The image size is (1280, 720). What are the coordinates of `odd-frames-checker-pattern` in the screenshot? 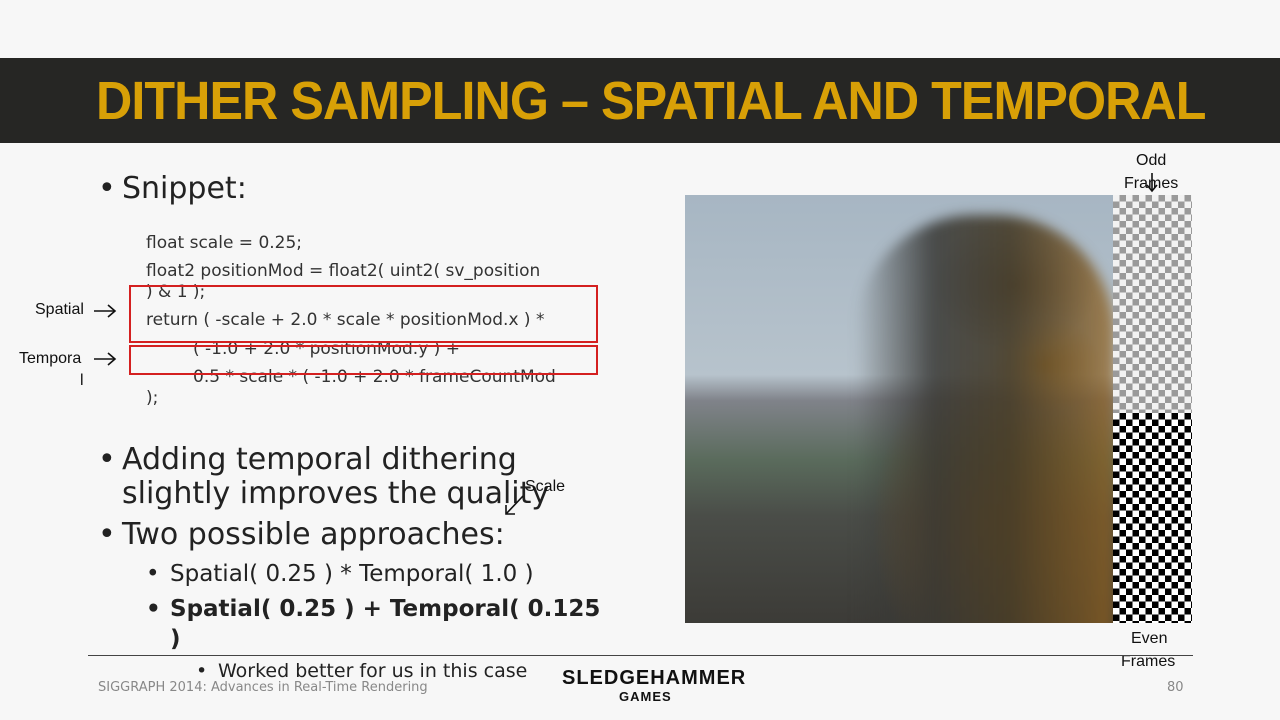 It's located at (1152, 304).